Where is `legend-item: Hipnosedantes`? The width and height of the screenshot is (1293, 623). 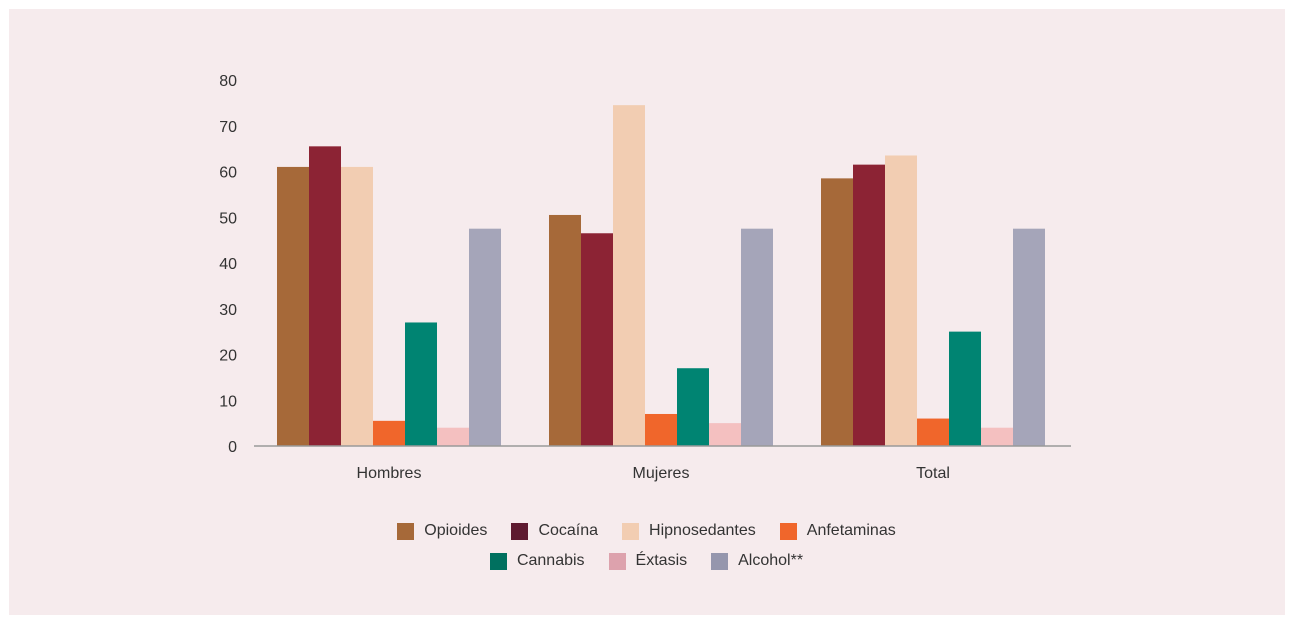 legend-item: Hipnosedantes is located at coordinates (689, 531).